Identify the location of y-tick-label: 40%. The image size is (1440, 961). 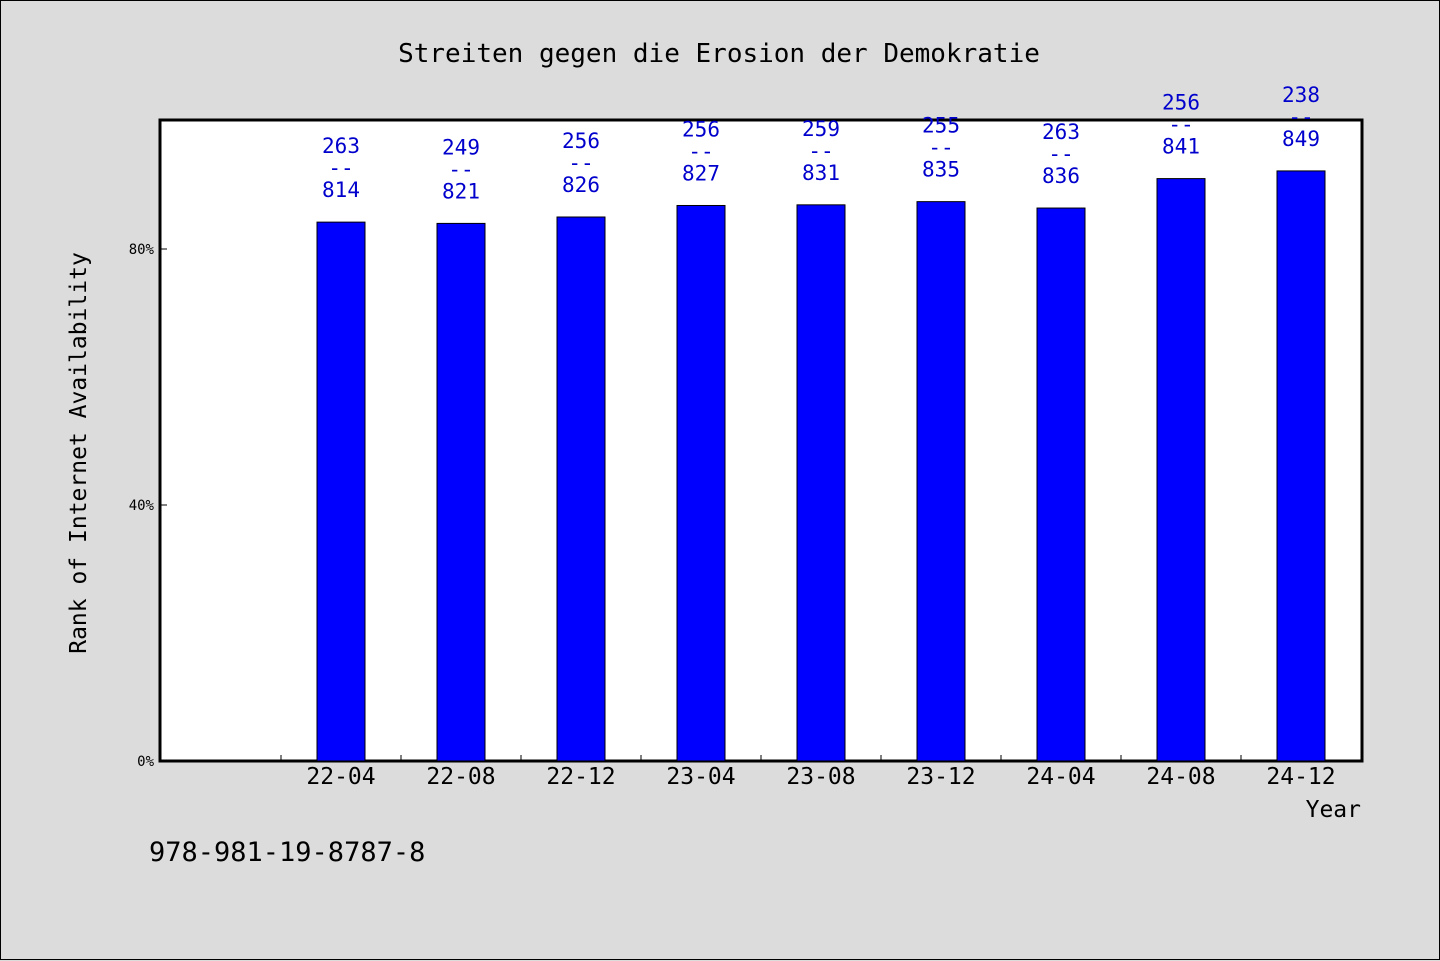
(142, 506).